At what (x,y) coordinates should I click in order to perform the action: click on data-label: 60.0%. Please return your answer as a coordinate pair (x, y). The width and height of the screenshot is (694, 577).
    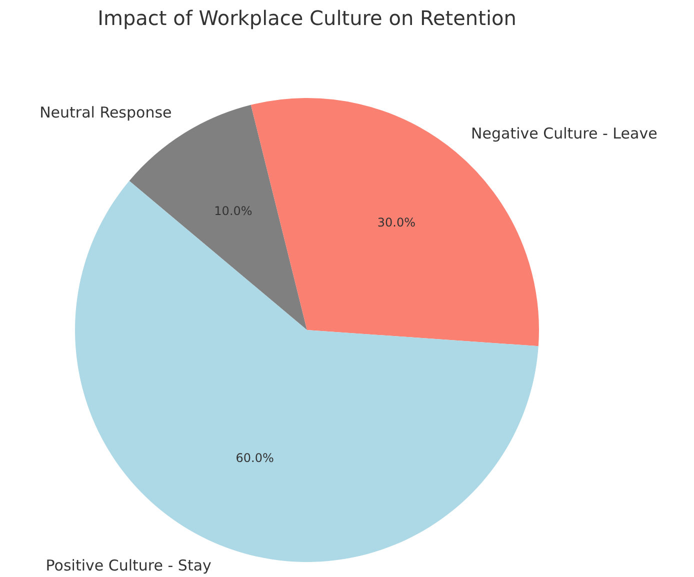
    Looking at the image, I should click on (255, 458).